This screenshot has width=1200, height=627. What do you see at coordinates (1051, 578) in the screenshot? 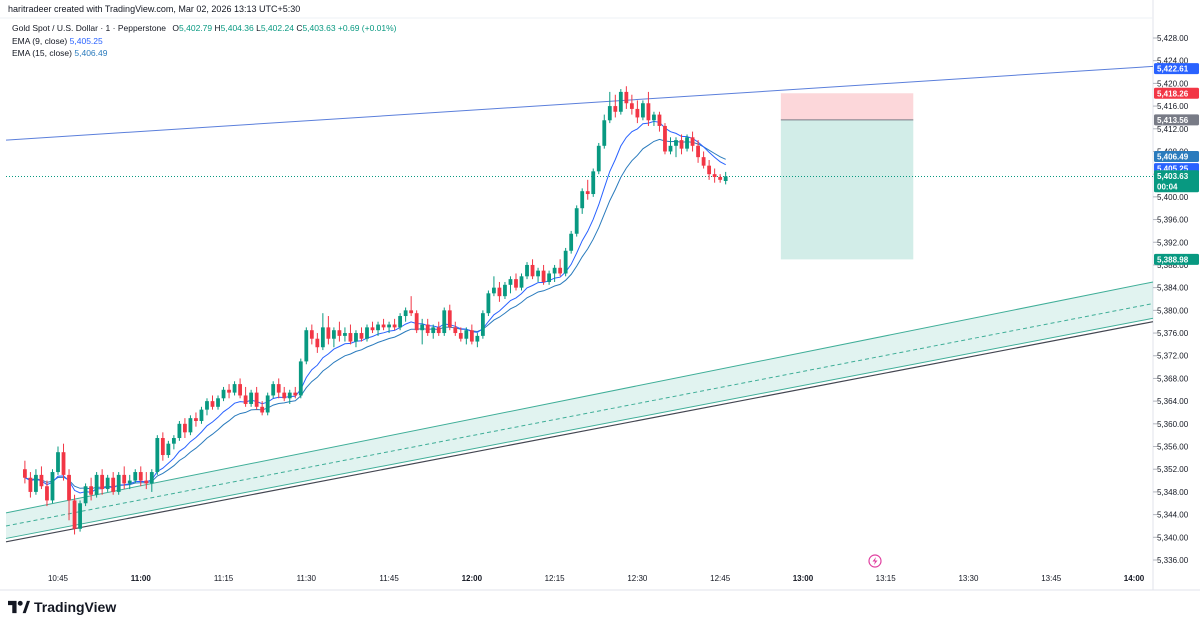
I see `time-tick-label: 13:45` at bounding box center [1051, 578].